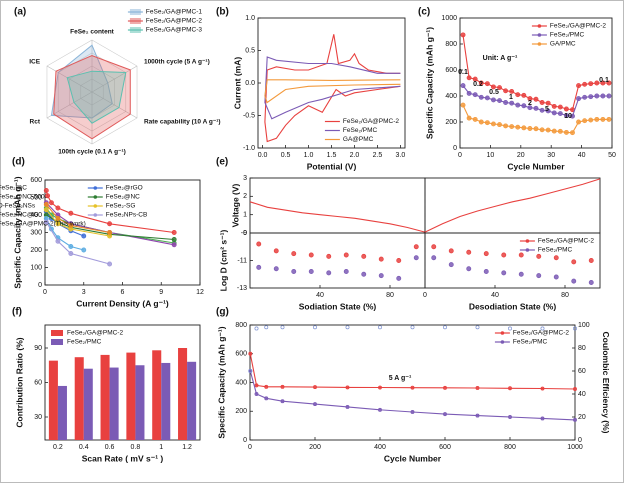 This screenshot has width=624, height=483. Describe the element at coordinates (187, 447) in the screenshot. I see `x-tick-label: 1.2` at that location.